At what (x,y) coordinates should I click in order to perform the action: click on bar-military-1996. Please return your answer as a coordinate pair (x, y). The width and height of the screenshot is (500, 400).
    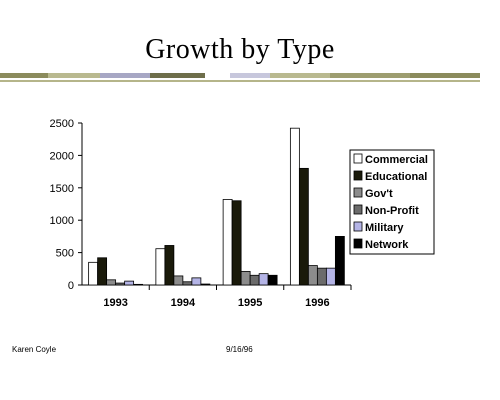
    Looking at the image, I should click on (330, 276).